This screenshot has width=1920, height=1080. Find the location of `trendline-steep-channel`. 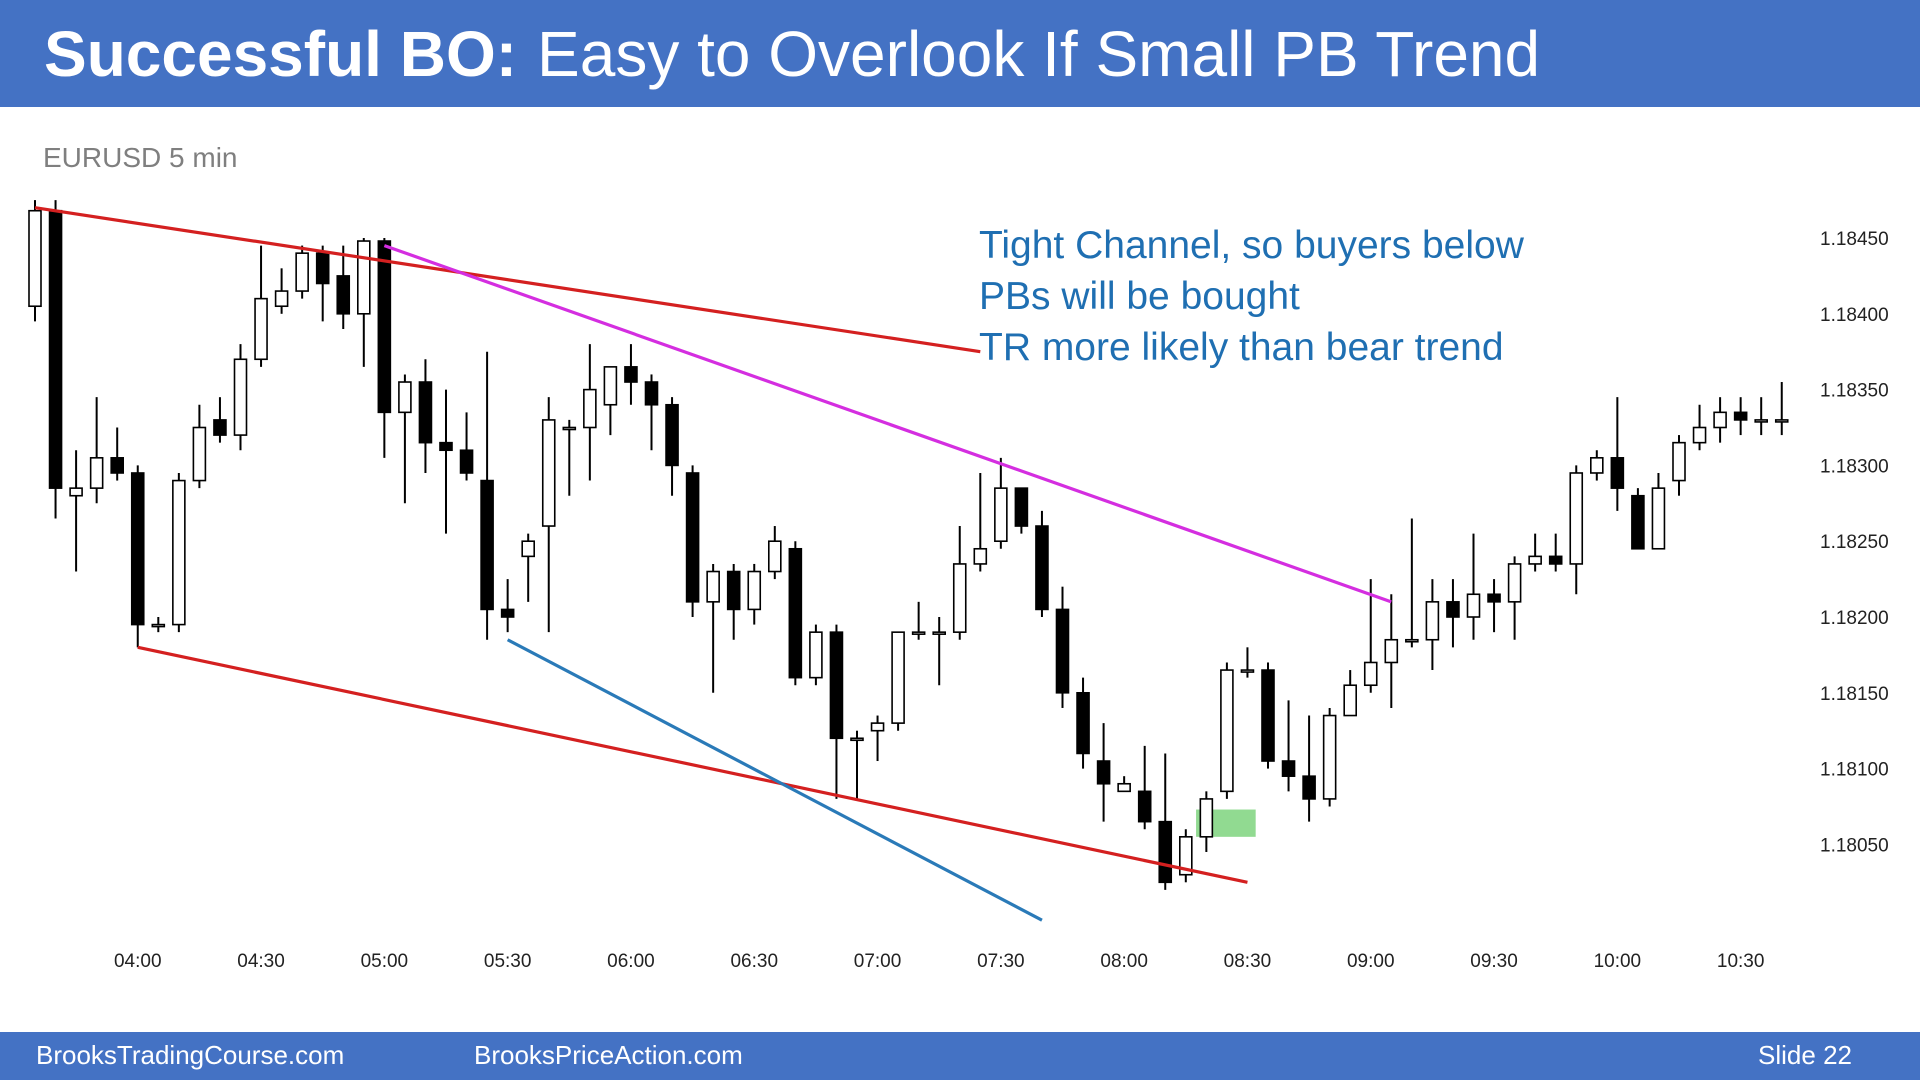

trendline-steep-channel is located at coordinates (774, 780).